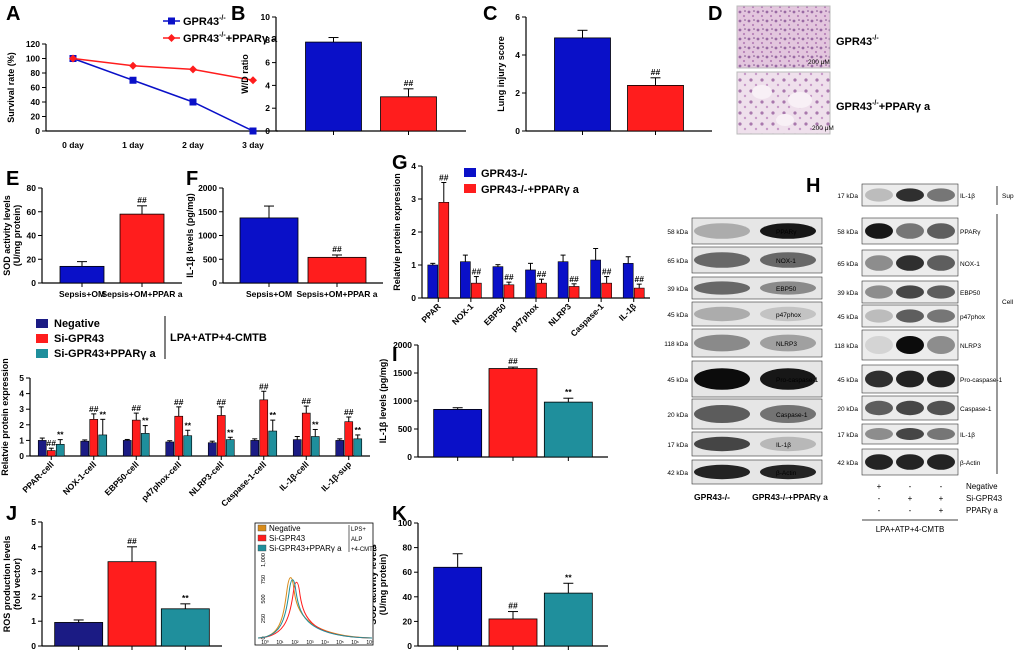 This screenshot has height=652, width=1020. Describe the element at coordinates (530, 190) in the screenshot. I see `legend-g-label-2: GPR43-/-+PPARγ a` at that location.